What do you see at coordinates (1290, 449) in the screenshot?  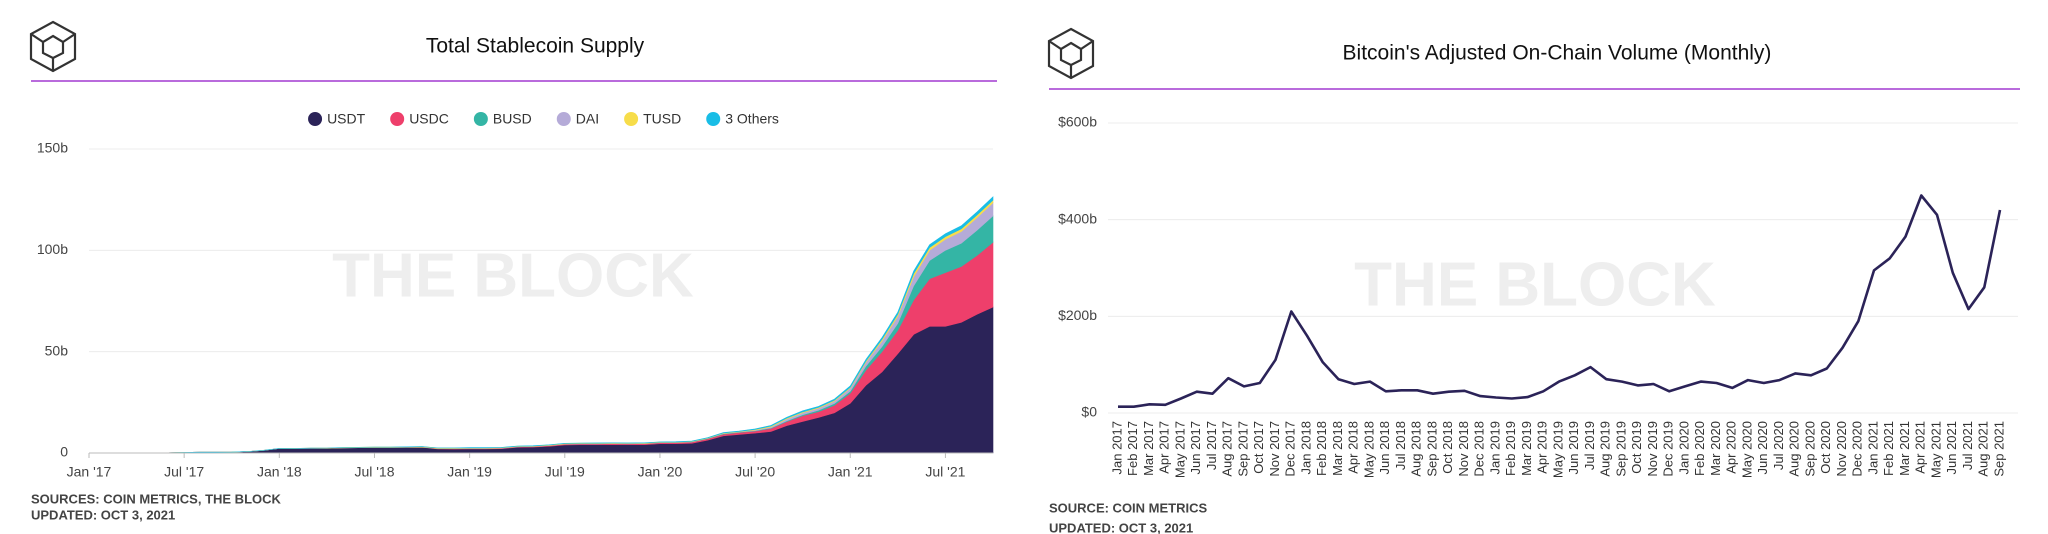 I see `x-tick-label: Dec 2017` at bounding box center [1290, 449].